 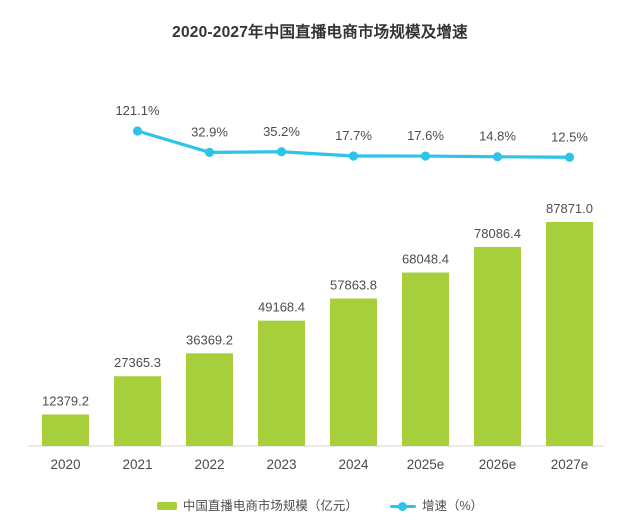 I want to click on growth-value-label-2027e: 12.5%, so click(x=569, y=136).